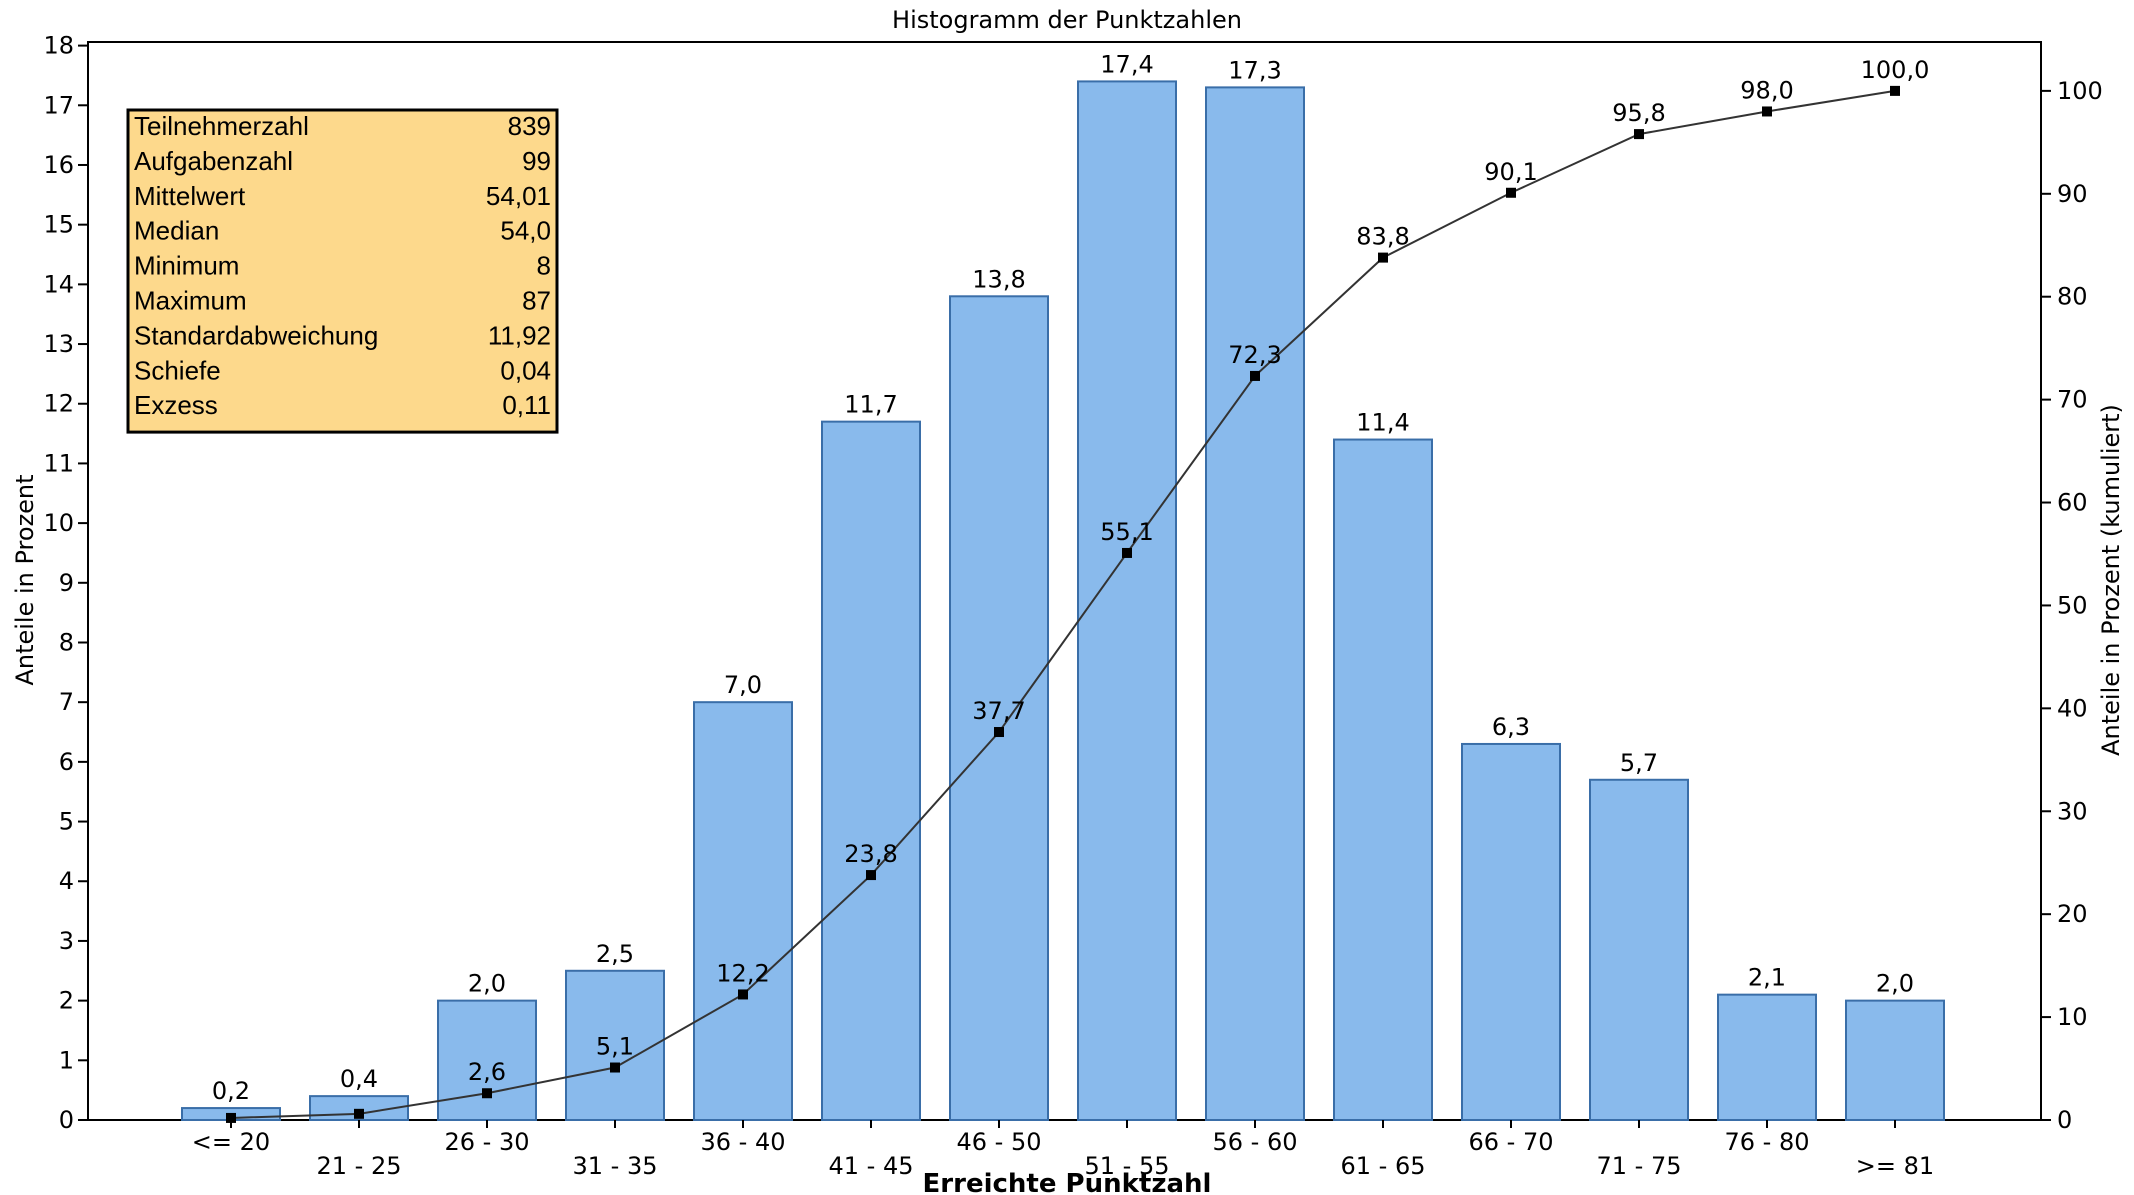  What do you see at coordinates (487, 1072) in the screenshot?
I see `cumulative-value-label: 2,6` at bounding box center [487, 1072].